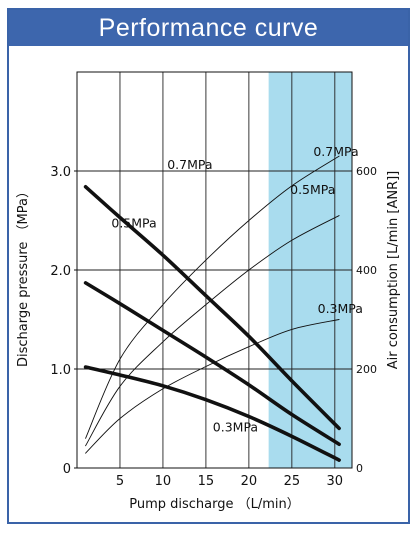  What do you see at coordinates (366, 171) in the screenshot?
I see `y-right-tick-label: 600` at bounding box center [366, 171].